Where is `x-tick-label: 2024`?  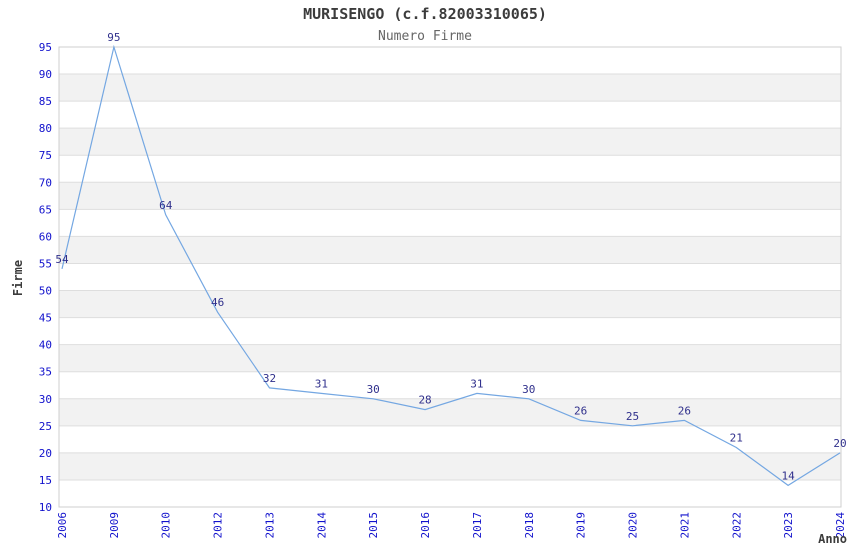
x-tick-label: 2024 is located at coordinates (840, 525).